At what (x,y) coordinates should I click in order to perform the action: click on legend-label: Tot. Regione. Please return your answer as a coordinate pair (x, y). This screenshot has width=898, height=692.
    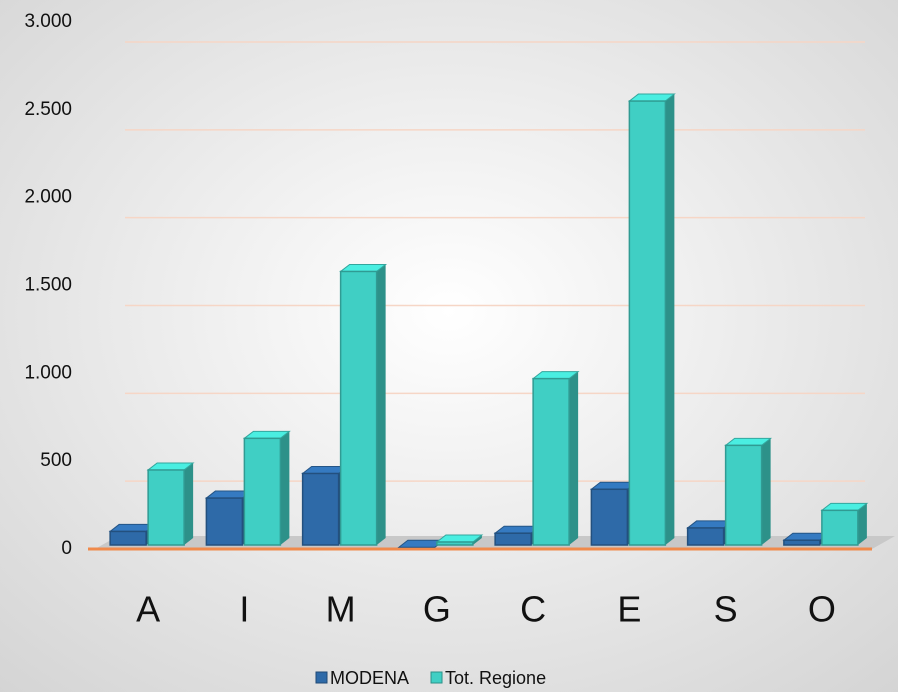
    Looking at the image, I should click on (495, 678).